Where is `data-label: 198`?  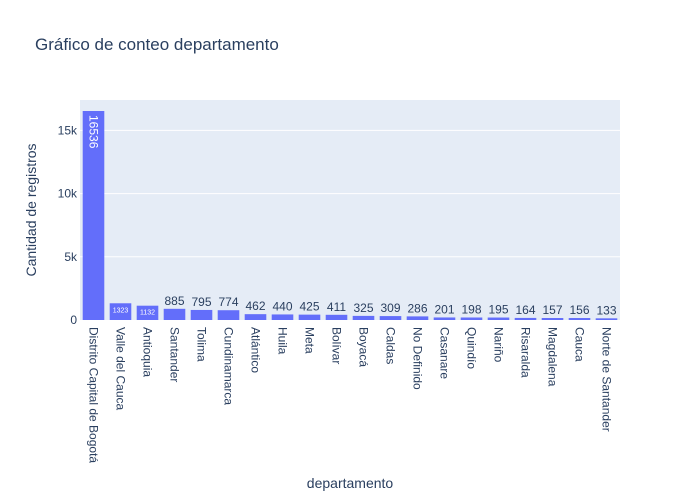 data-label: 198 is located at coordinates (471, 309).